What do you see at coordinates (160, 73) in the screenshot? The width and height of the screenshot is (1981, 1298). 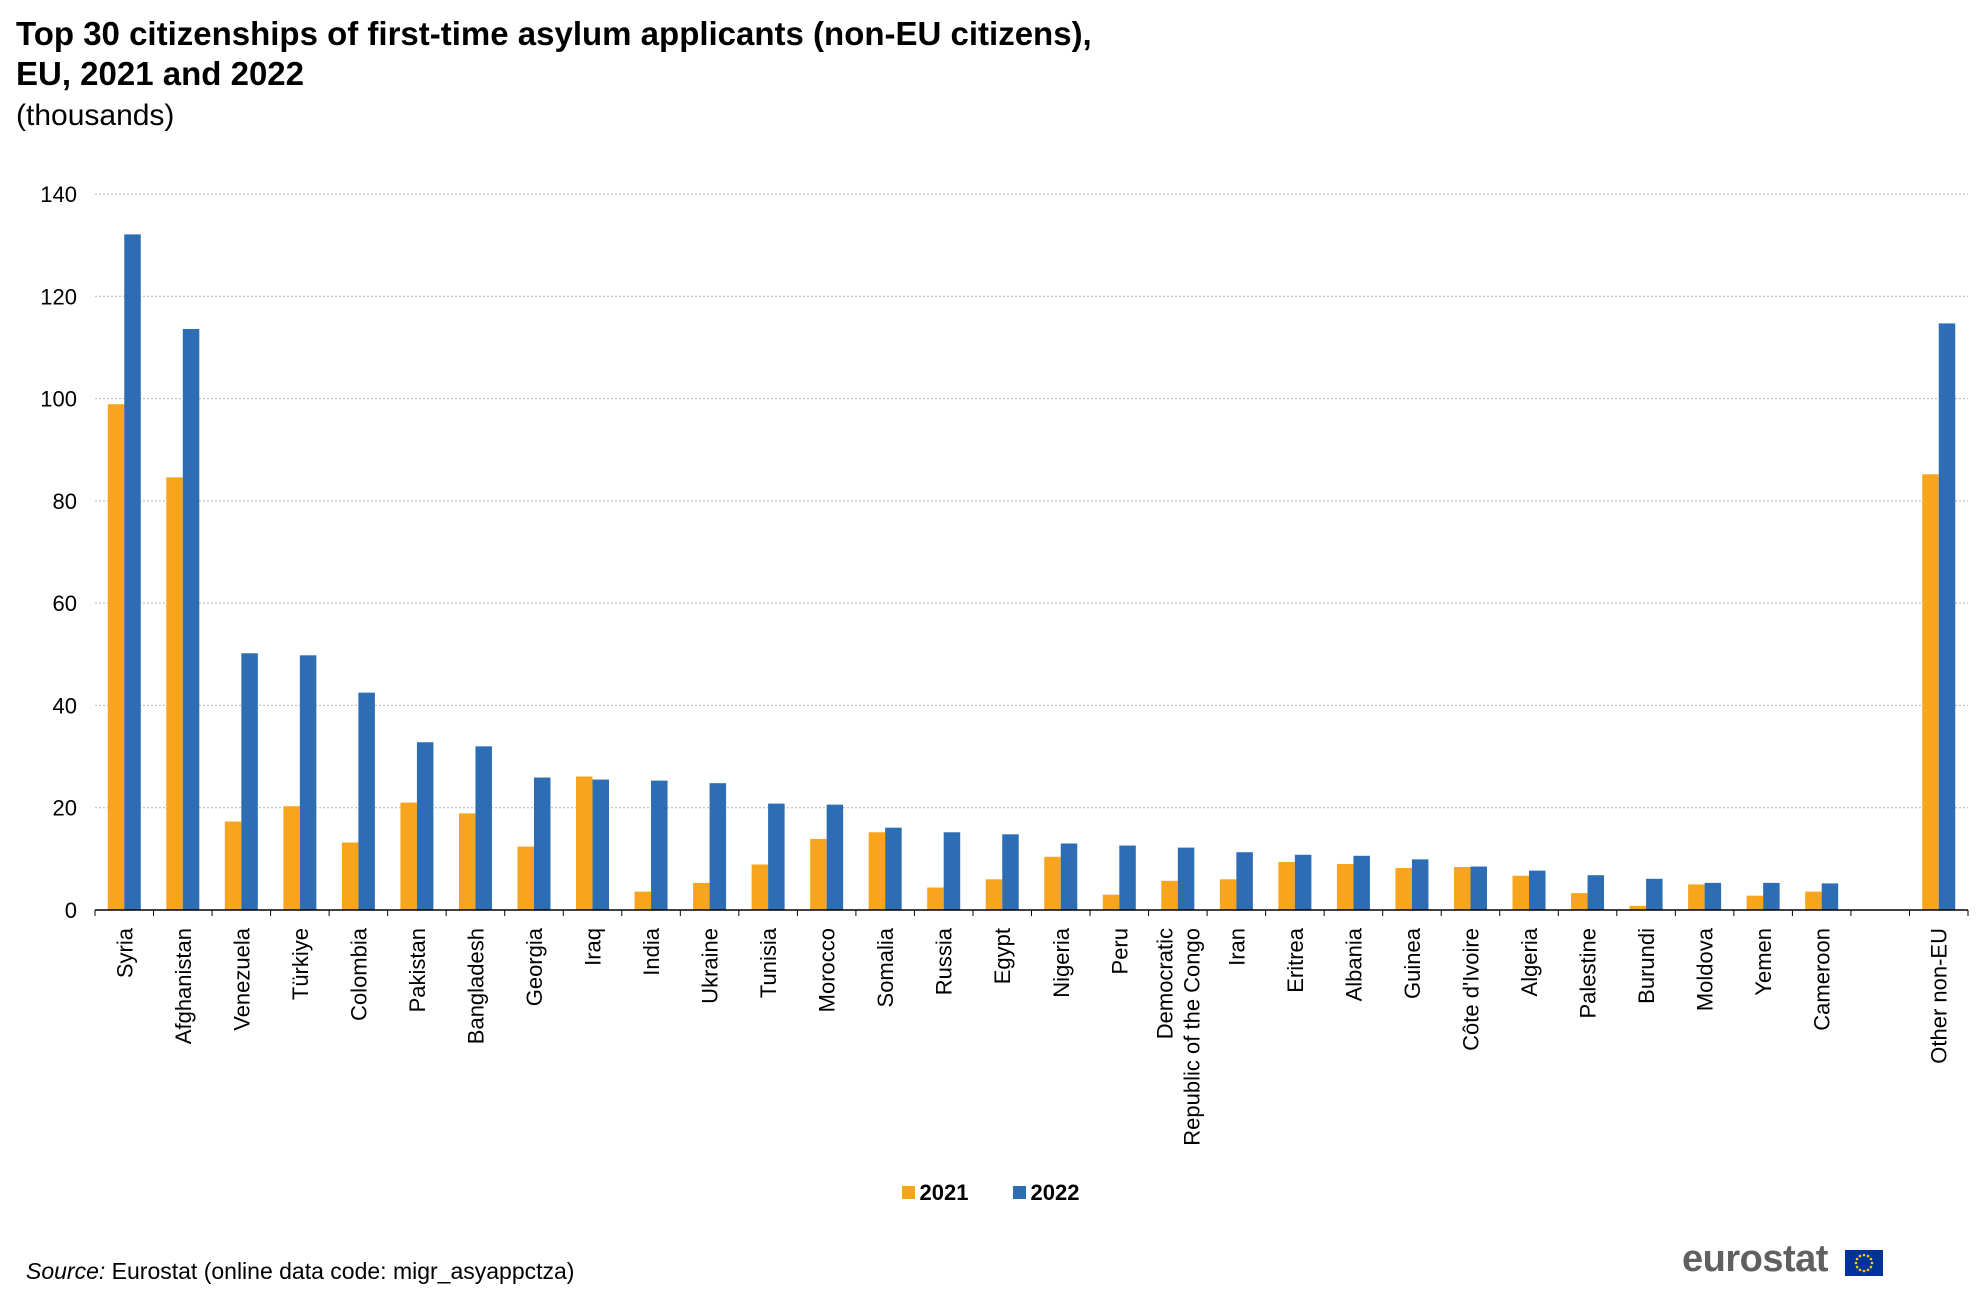 I see `chart-title-line: EU, 2021 and 2022` at bounding box center [160, 73].